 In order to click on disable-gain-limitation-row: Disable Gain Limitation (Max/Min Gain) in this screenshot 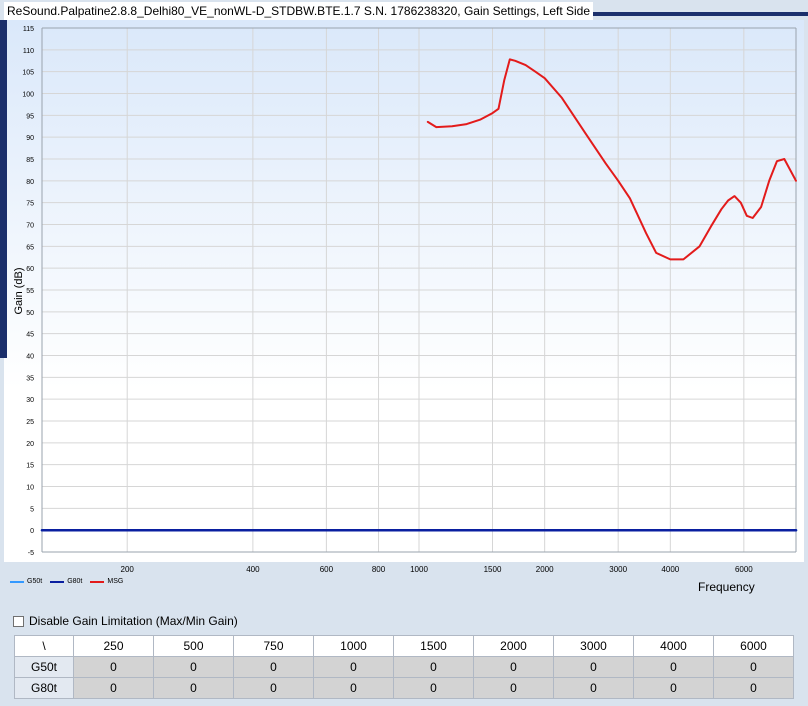, I will do `click(125, 621)`.